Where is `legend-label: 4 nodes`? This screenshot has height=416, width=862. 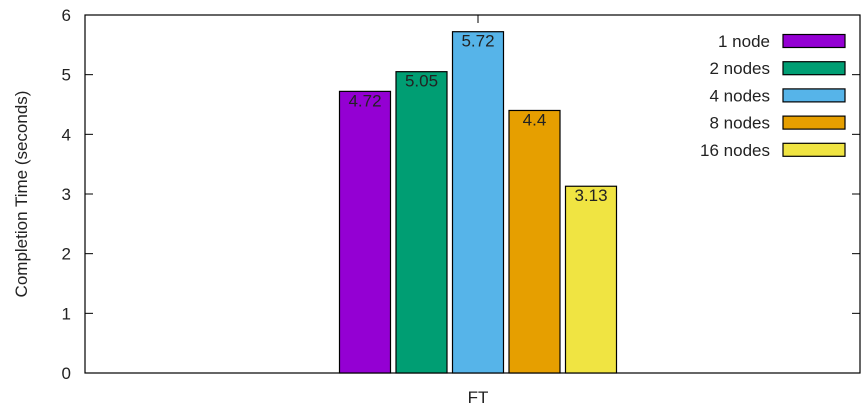 legend-label: 4 nodes is located at coordinates (740, 95).